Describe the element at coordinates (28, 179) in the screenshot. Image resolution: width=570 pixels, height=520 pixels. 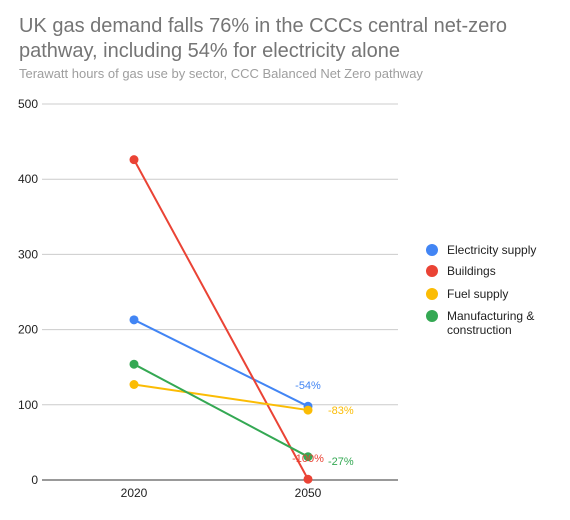
I see `y-tick-label: 400` at that location.